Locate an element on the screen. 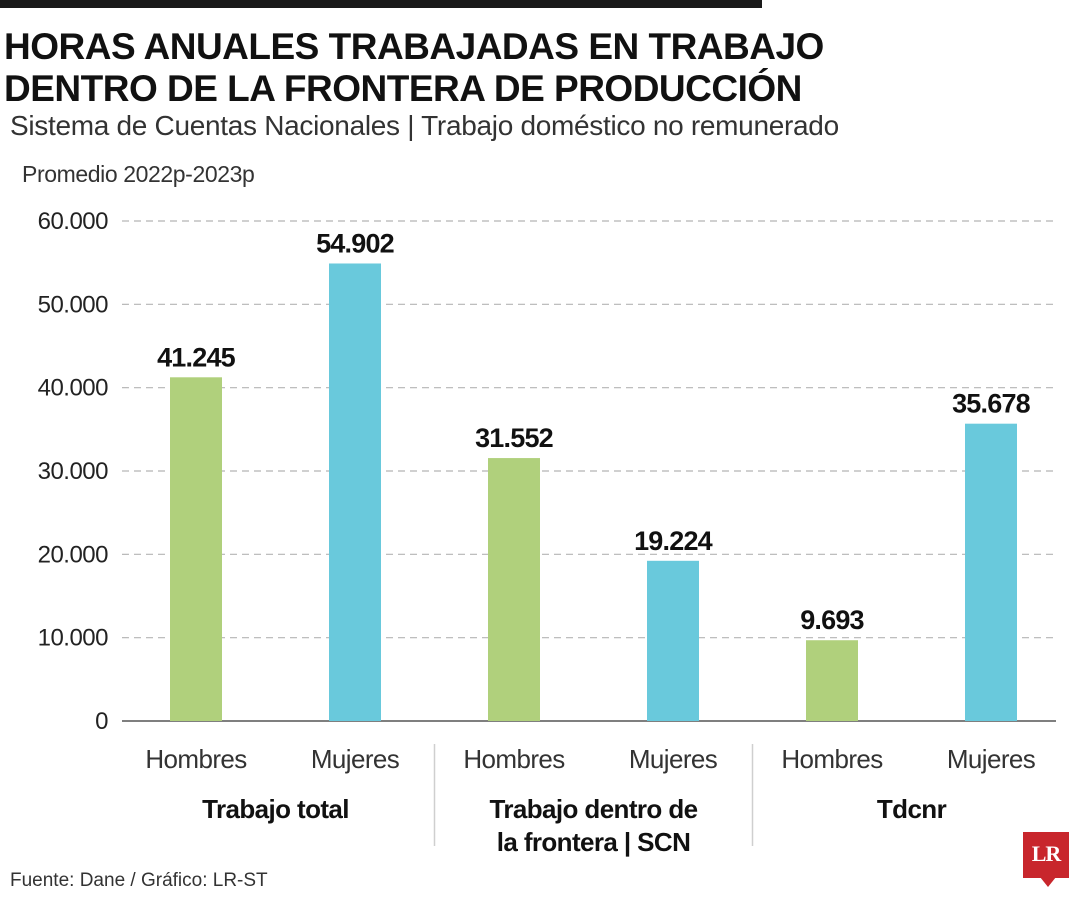 The image size is (1080, 900). bar-value-label: 19.224 is located at coordinates (673, 541).